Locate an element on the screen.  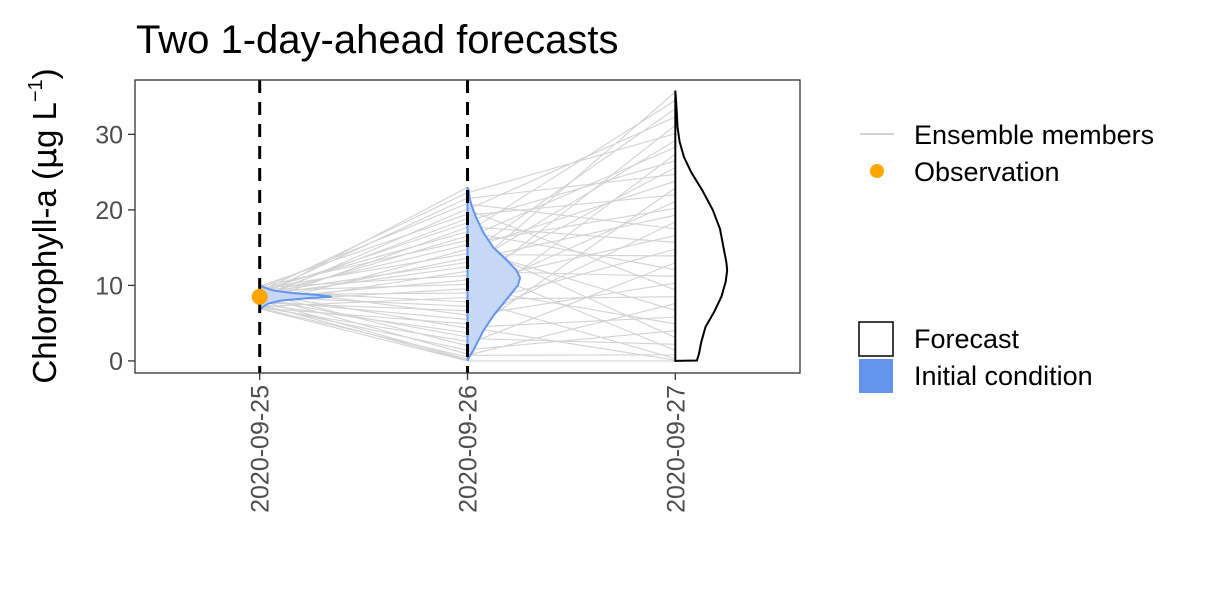
observation-layer is located at coordinates (259, 296).